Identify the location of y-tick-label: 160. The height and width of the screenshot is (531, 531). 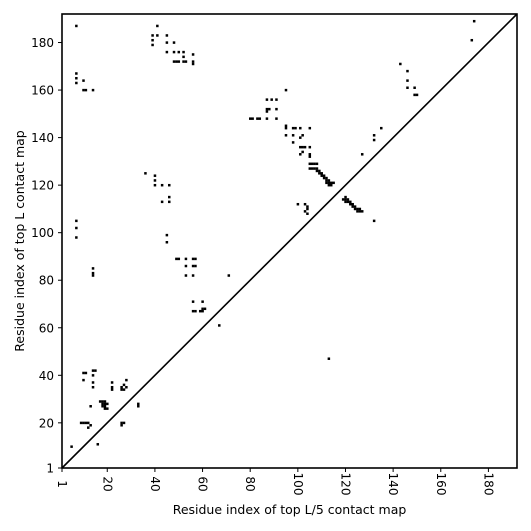
(42, 91).